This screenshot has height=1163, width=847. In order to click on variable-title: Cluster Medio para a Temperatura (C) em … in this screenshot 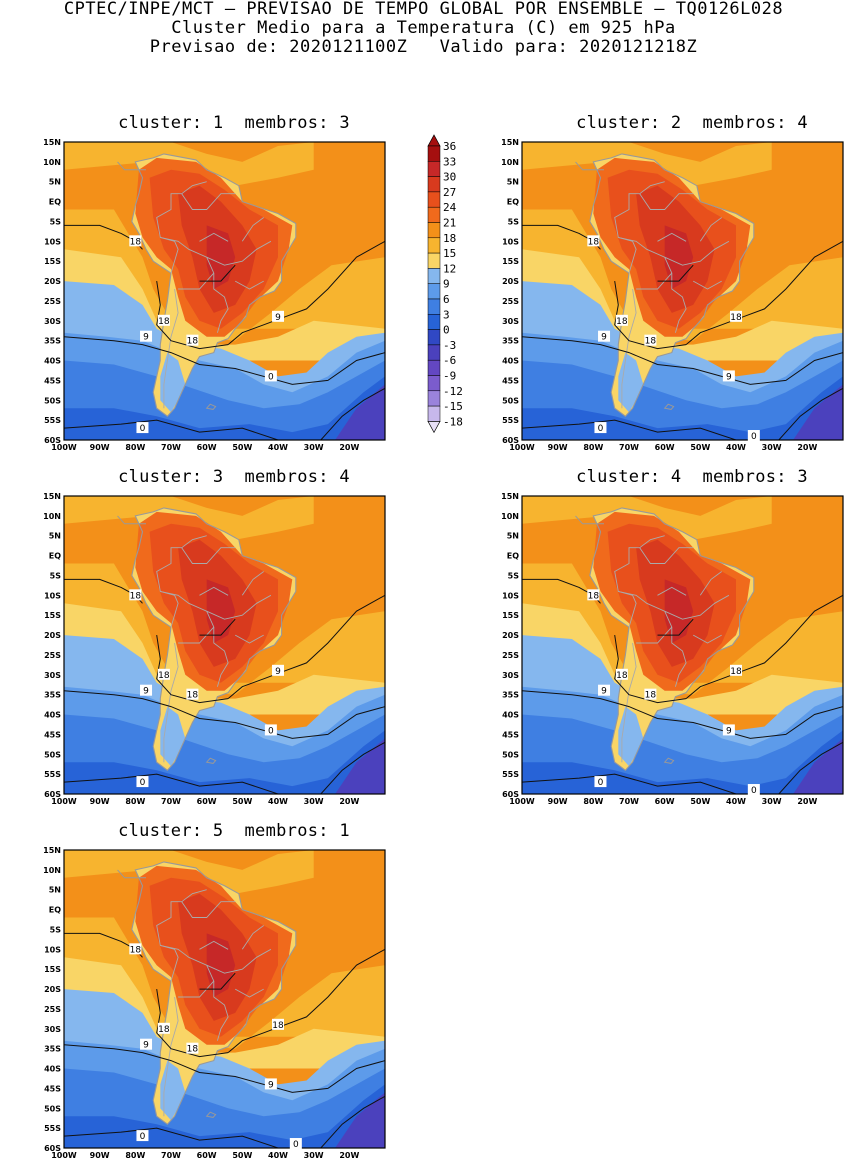, I will do `click(423, 28)`.